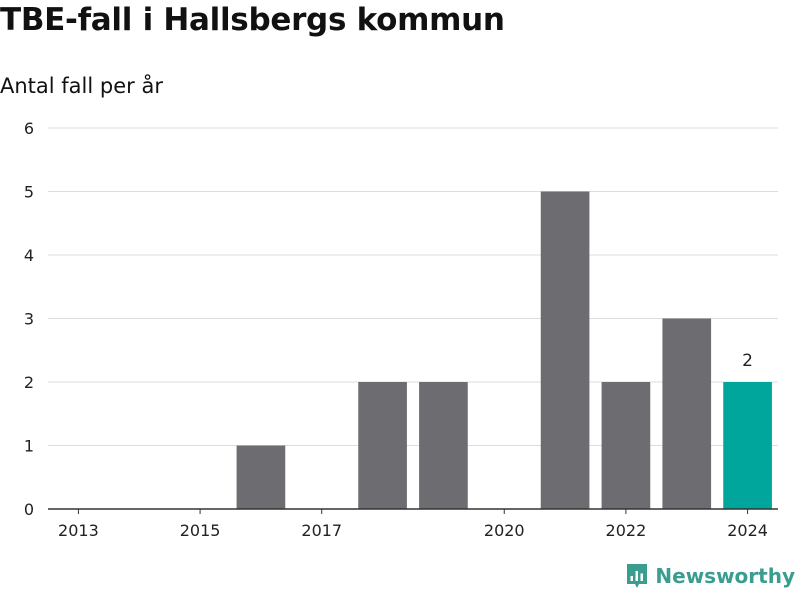 This screenshot has height=600, width=800. I want to click on bar-2016, so click(261, 477).